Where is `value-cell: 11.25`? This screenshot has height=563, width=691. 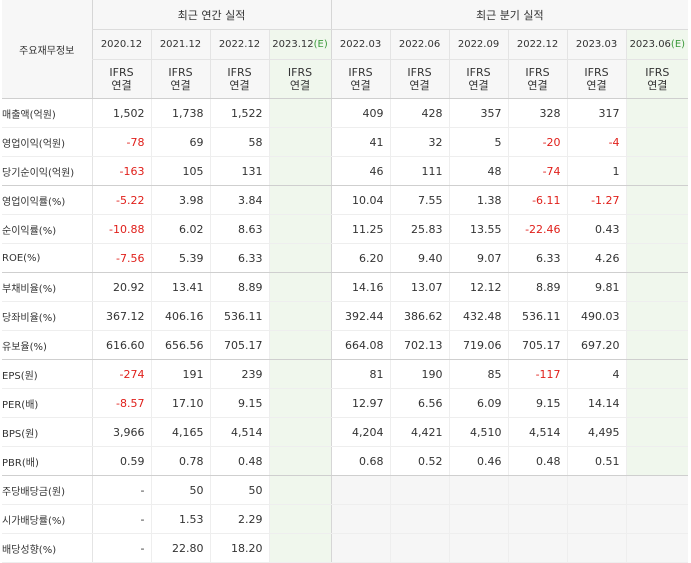 value-cell: 11.25 is located at coordinates (360, 229).